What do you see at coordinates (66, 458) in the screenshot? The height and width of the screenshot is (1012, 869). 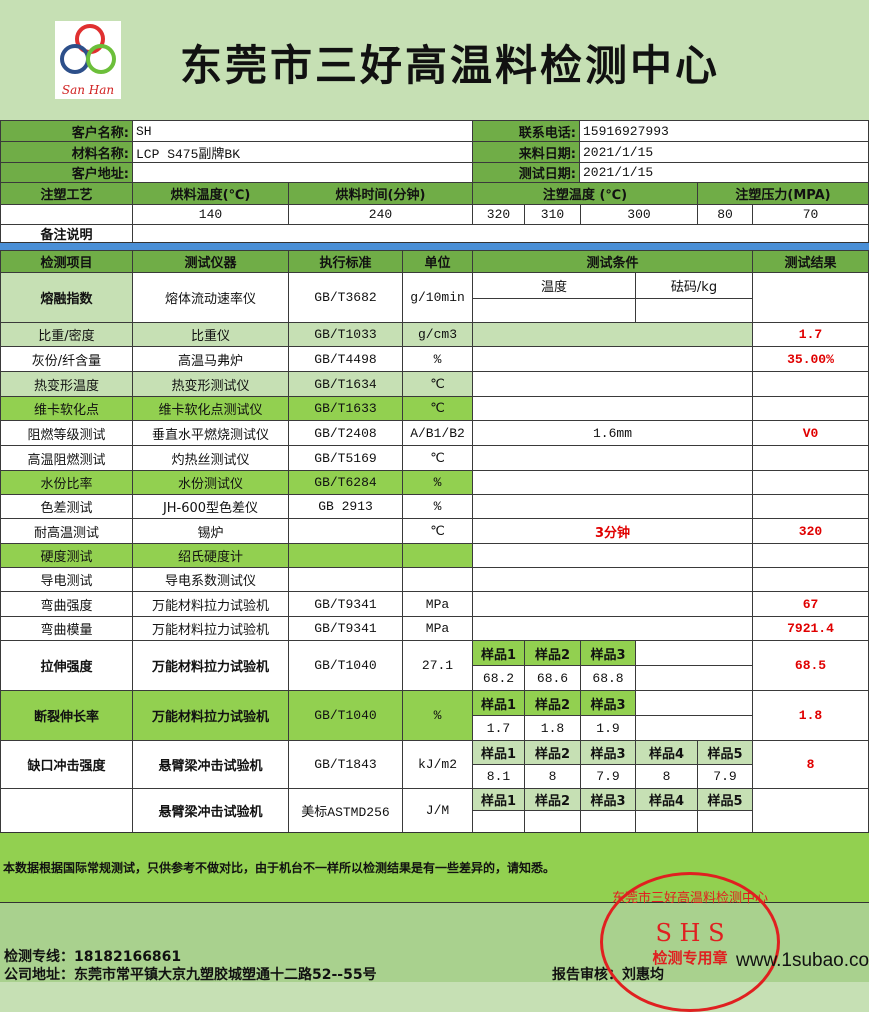 I see `row-item: 高温阻燃测试` at bounding box center [66, 458].